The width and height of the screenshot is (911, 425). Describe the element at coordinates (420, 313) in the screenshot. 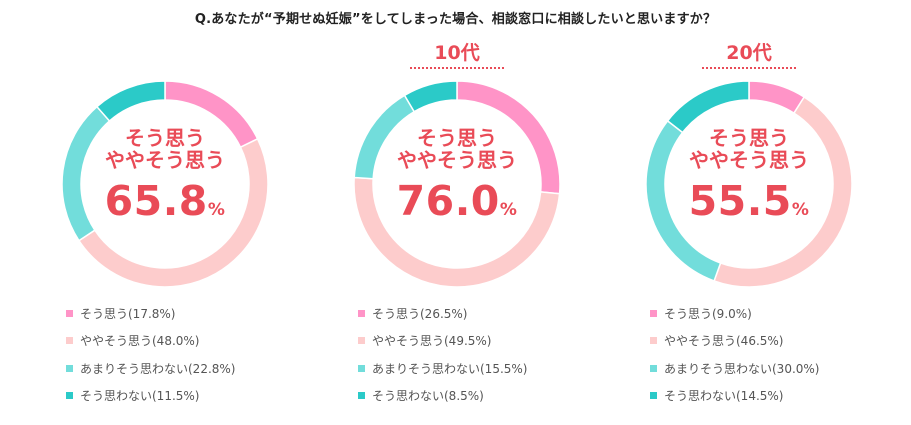

I see `legend-label: そう思う(26.5%)` at that location.